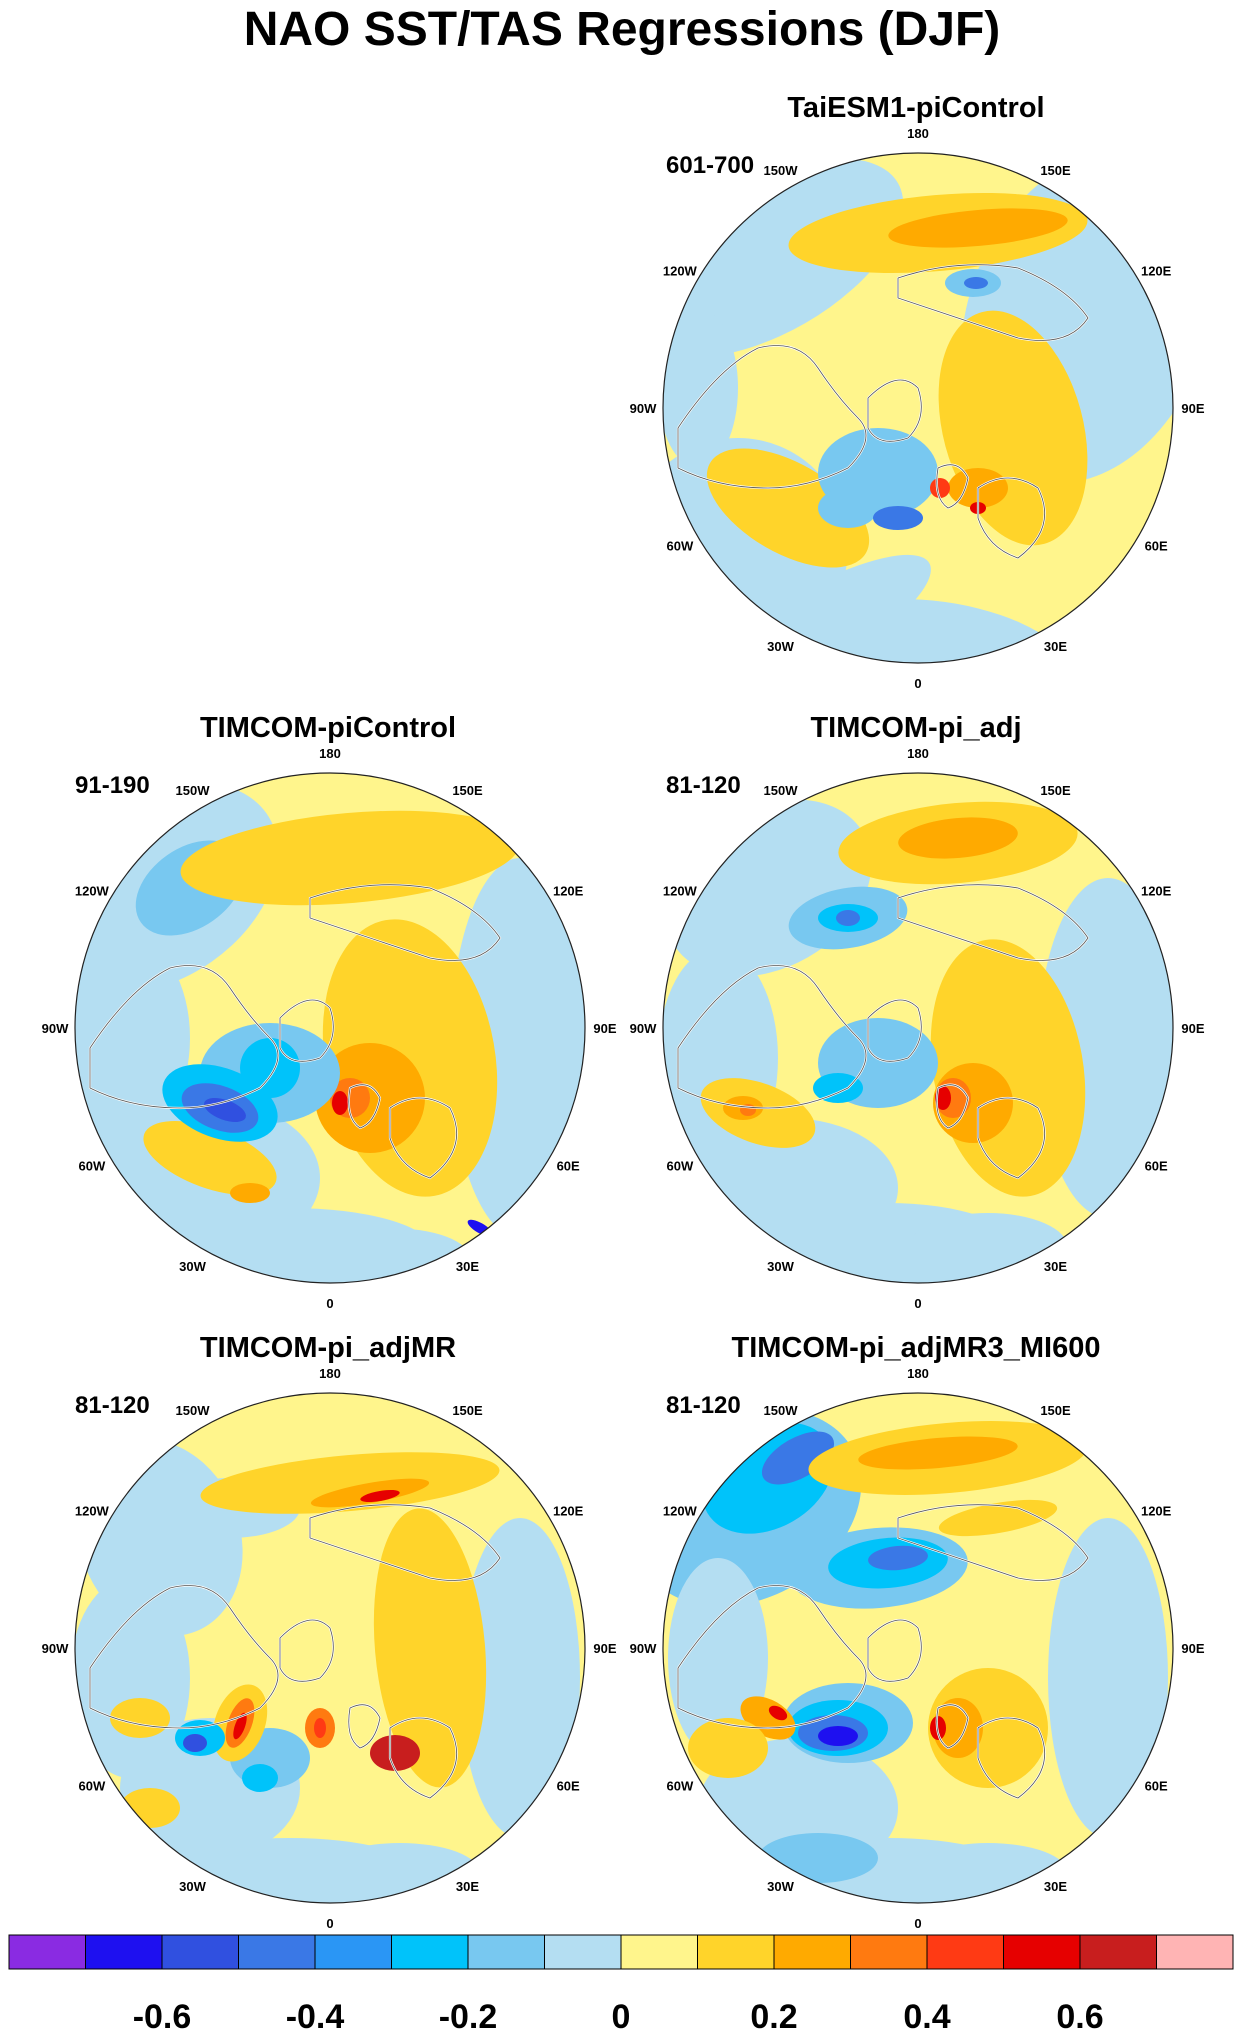  I want to click on panel-title: TIMCOM-pi_adj, so click(916, 728).